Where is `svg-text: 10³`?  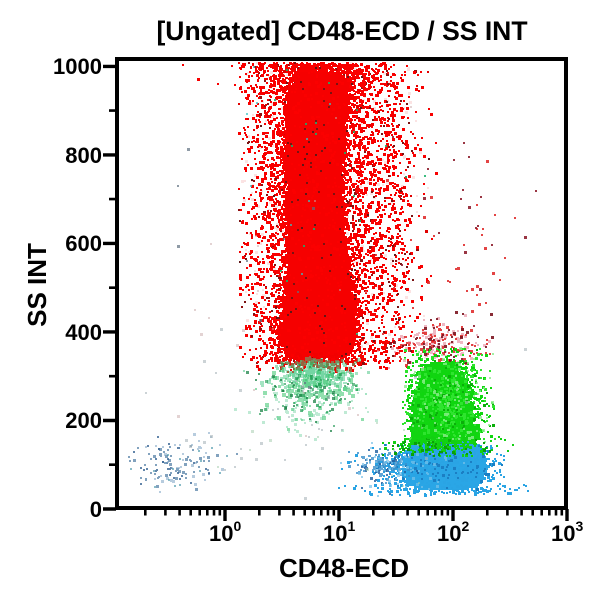 svg-text: 10³ is located at coordinates (567, 532).